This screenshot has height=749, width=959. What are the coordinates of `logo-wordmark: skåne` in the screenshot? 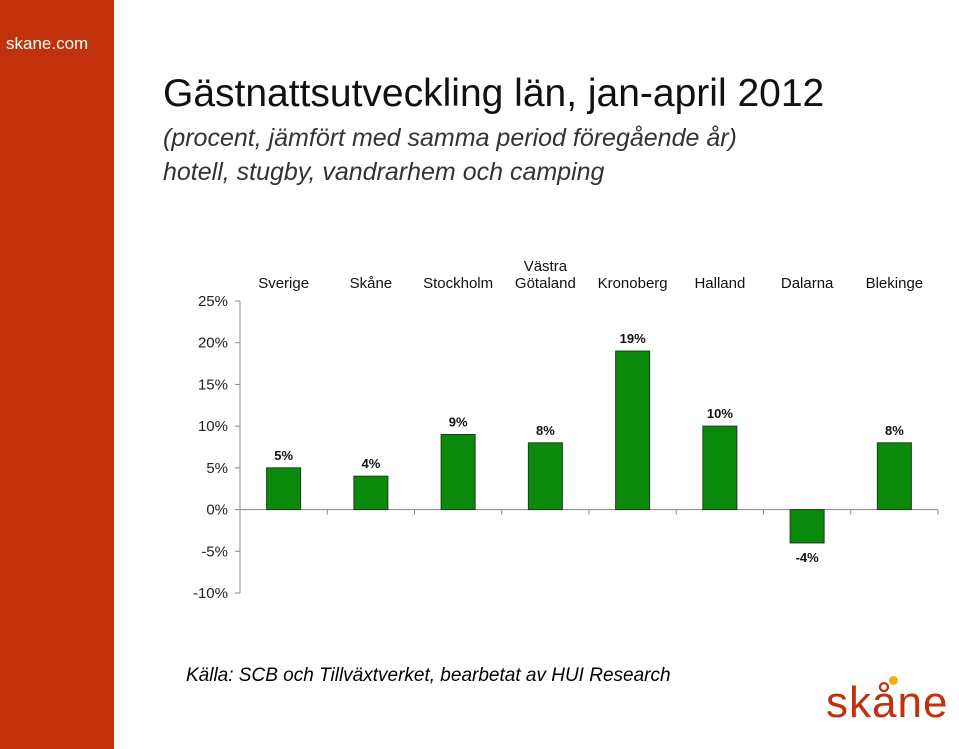 It's located at (887, 702).